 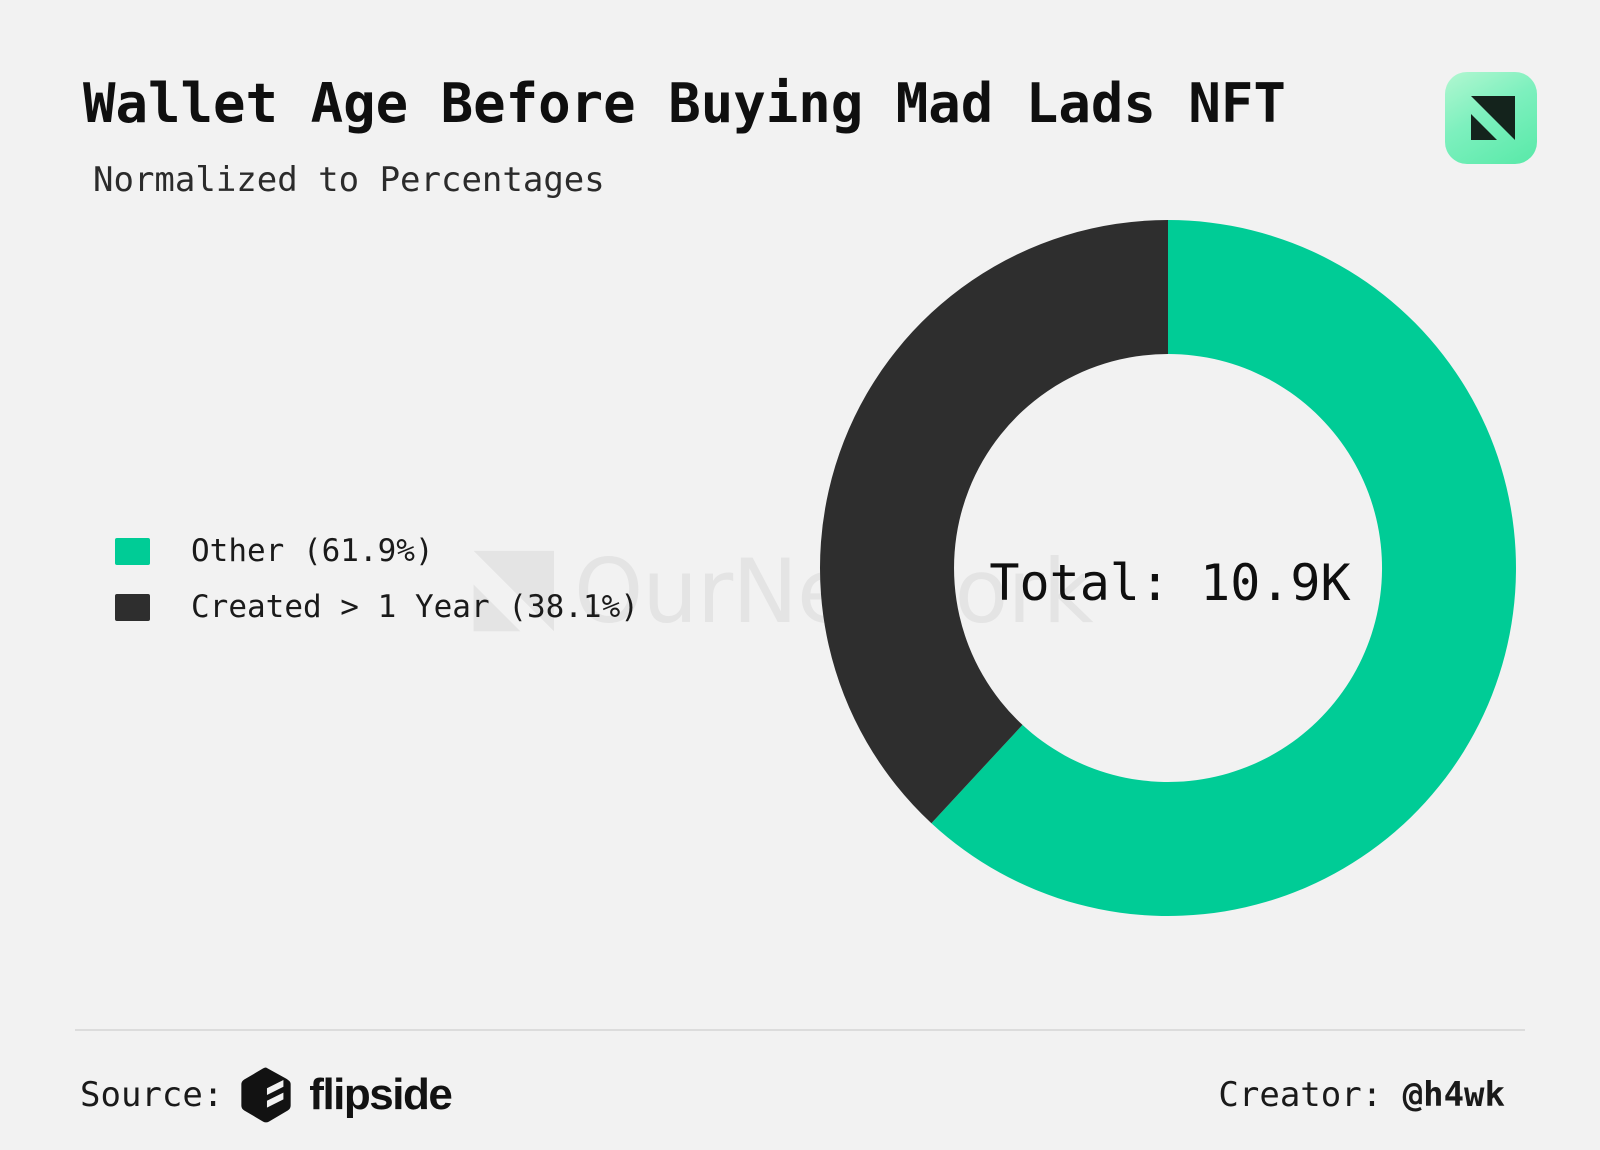 I want to click on source-label: Source:, so click(x=152, y=1095).